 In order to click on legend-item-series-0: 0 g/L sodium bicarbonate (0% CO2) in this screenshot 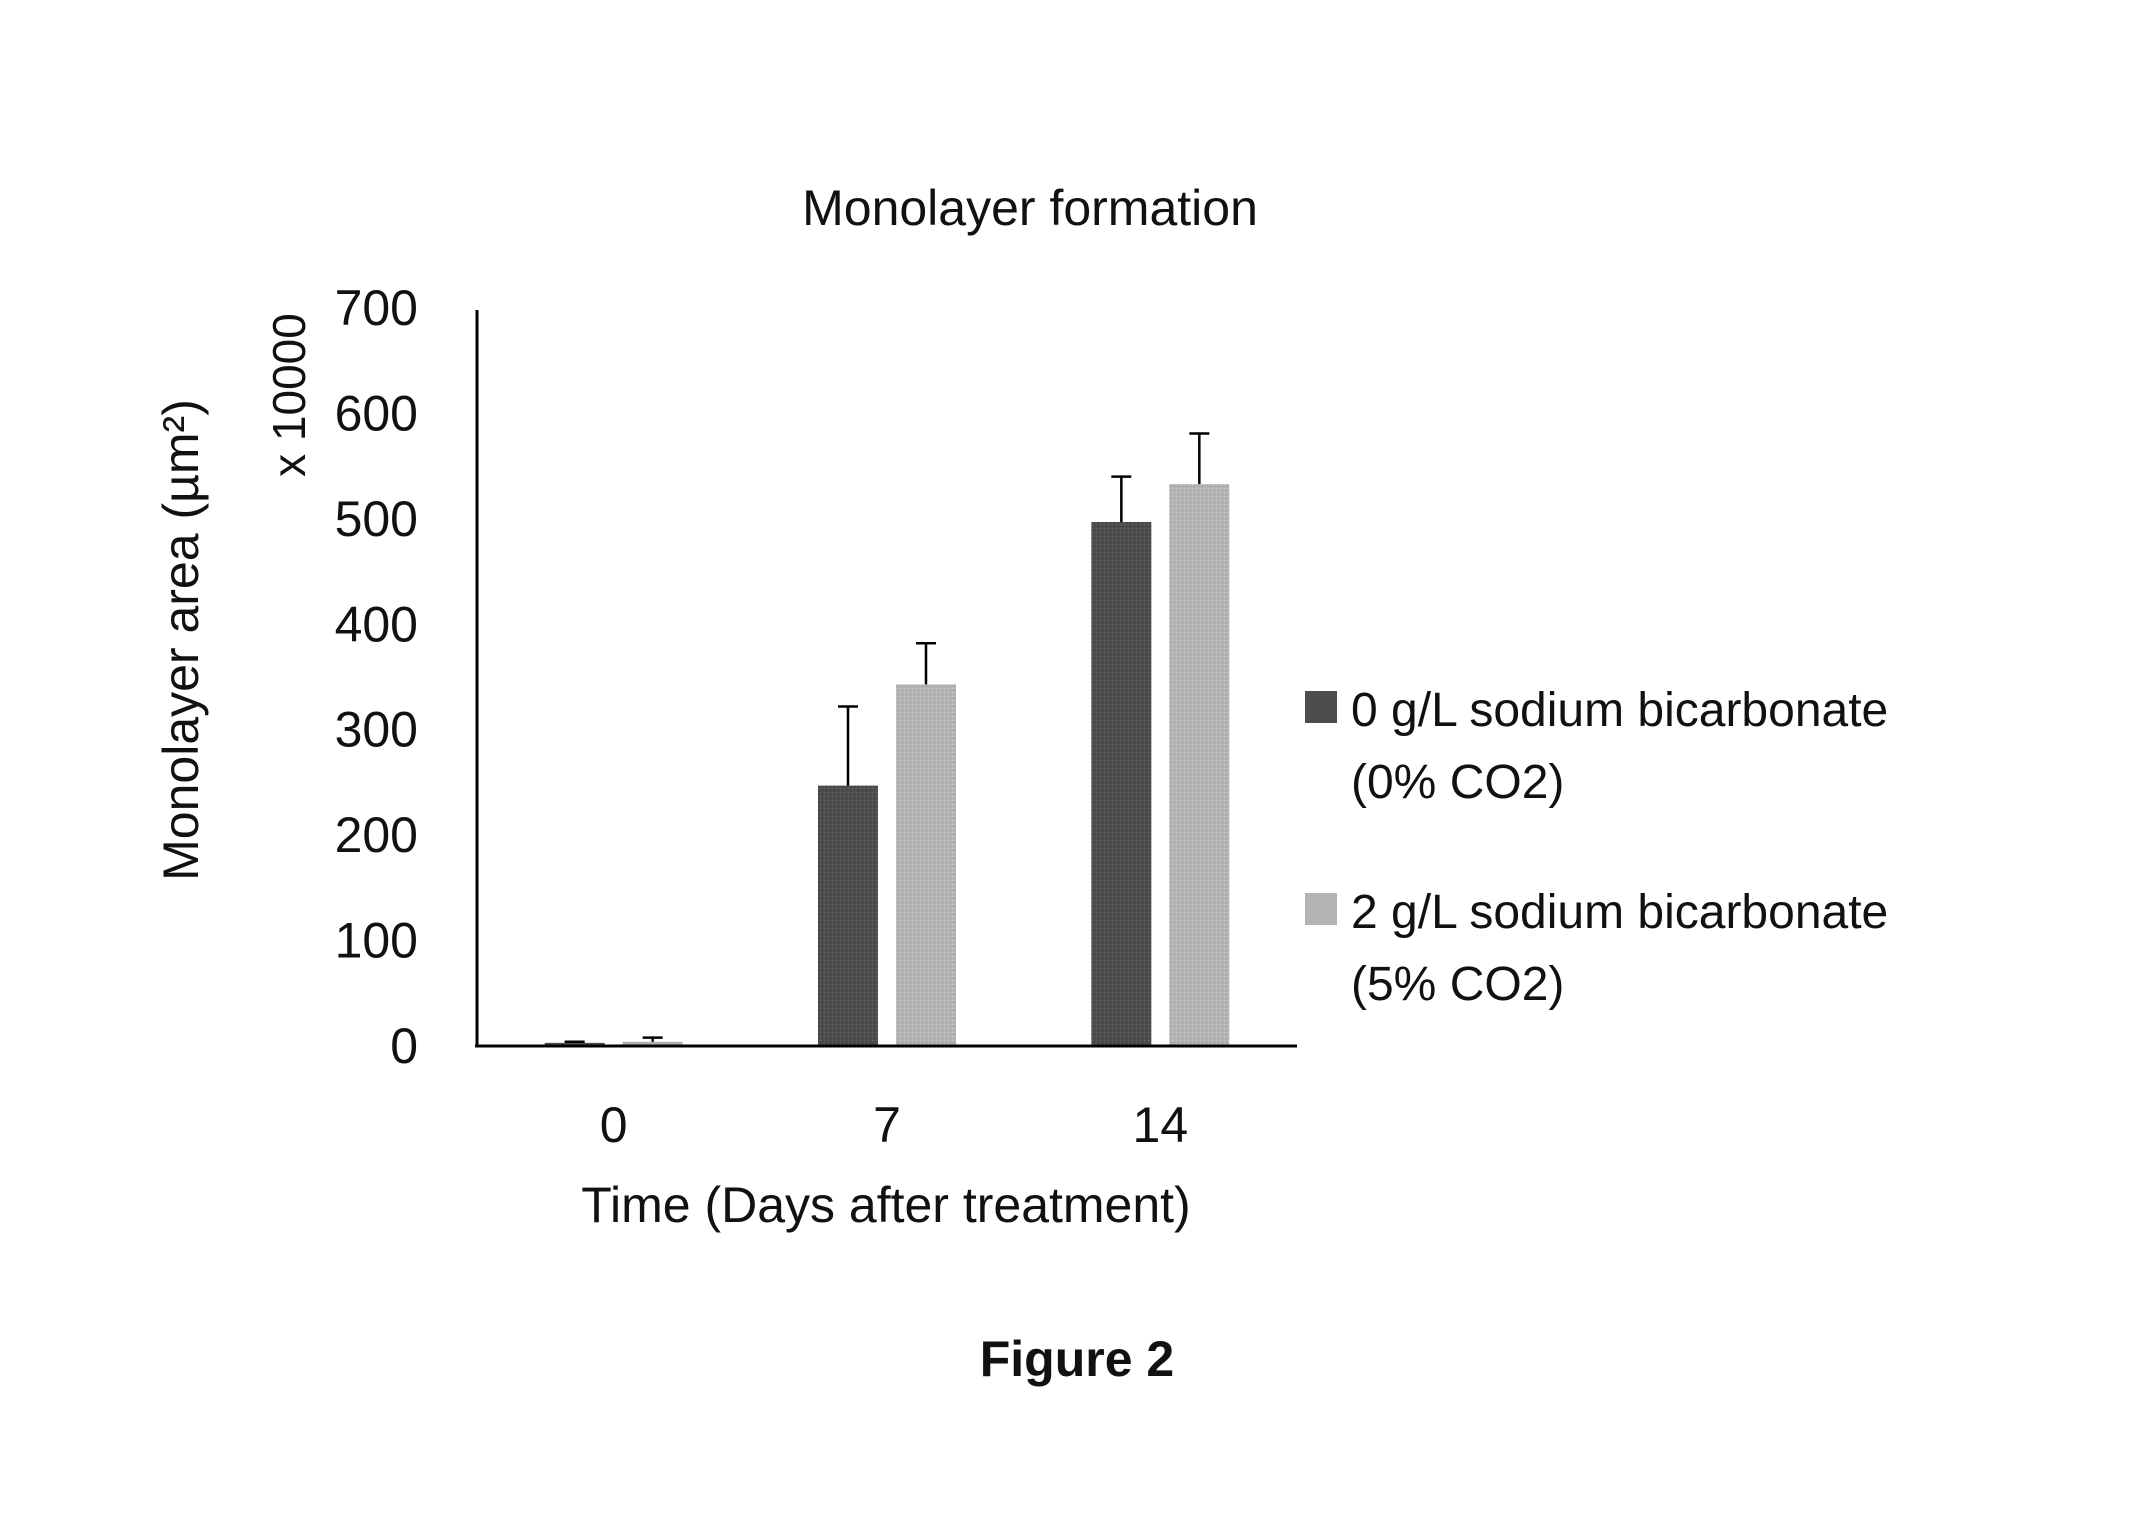, I will do `click(1668, 747)`.